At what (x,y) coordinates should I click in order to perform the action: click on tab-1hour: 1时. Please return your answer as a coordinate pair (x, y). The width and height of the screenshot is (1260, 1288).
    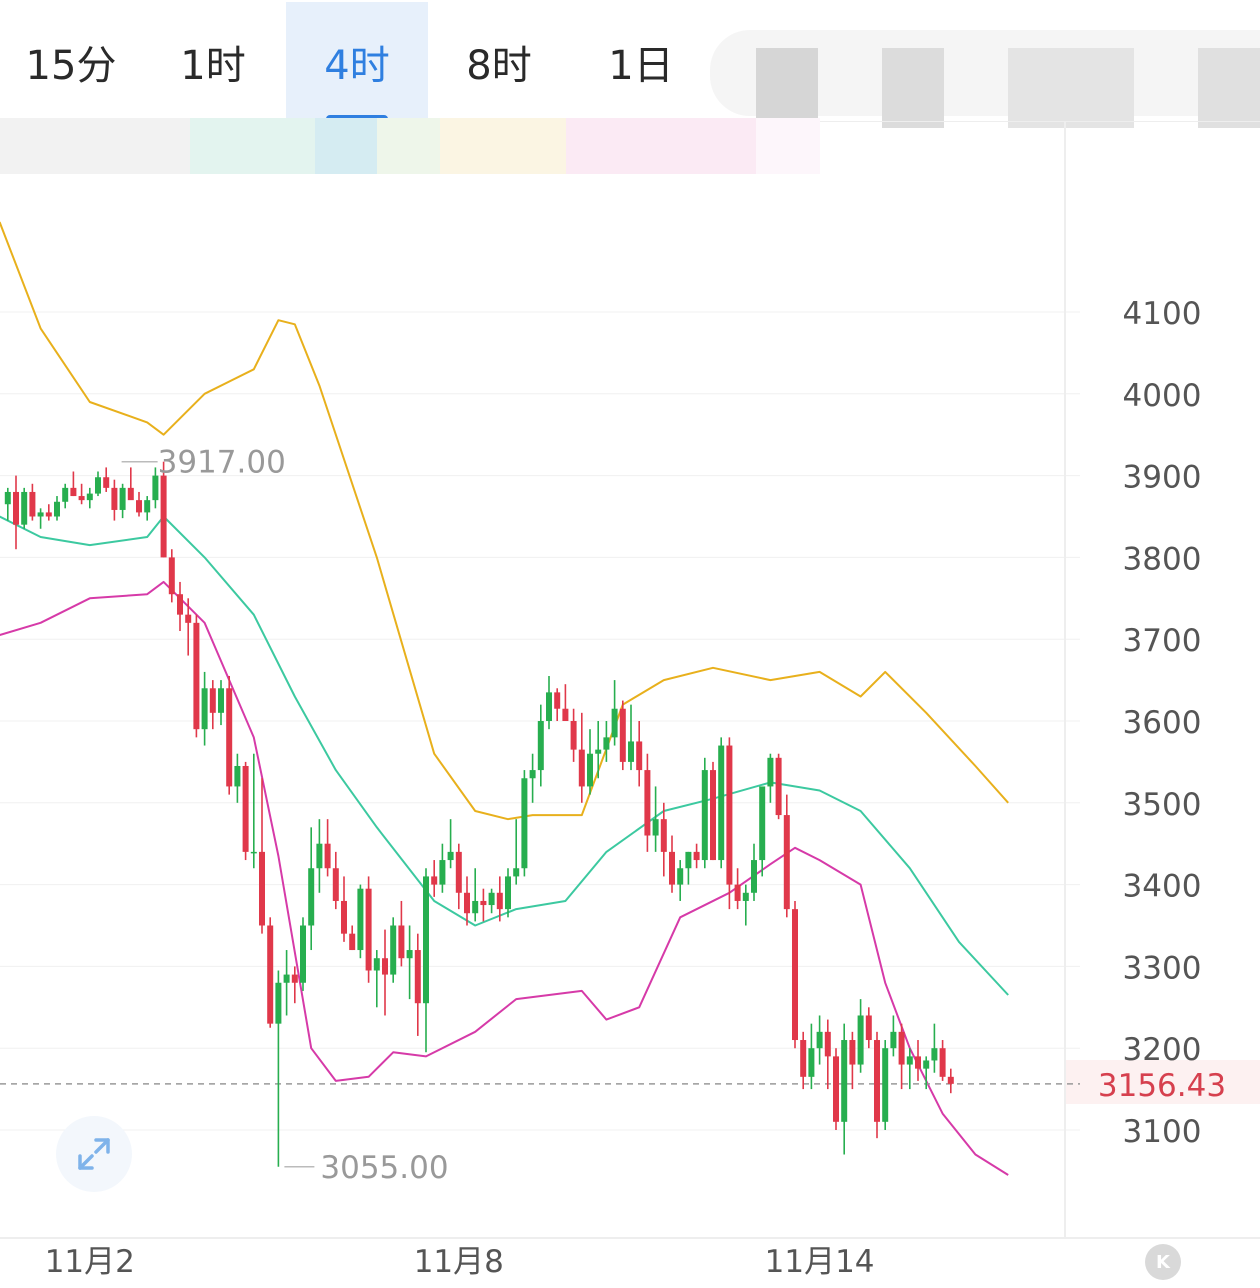
    Looking at the image, I should click on (213, 62).